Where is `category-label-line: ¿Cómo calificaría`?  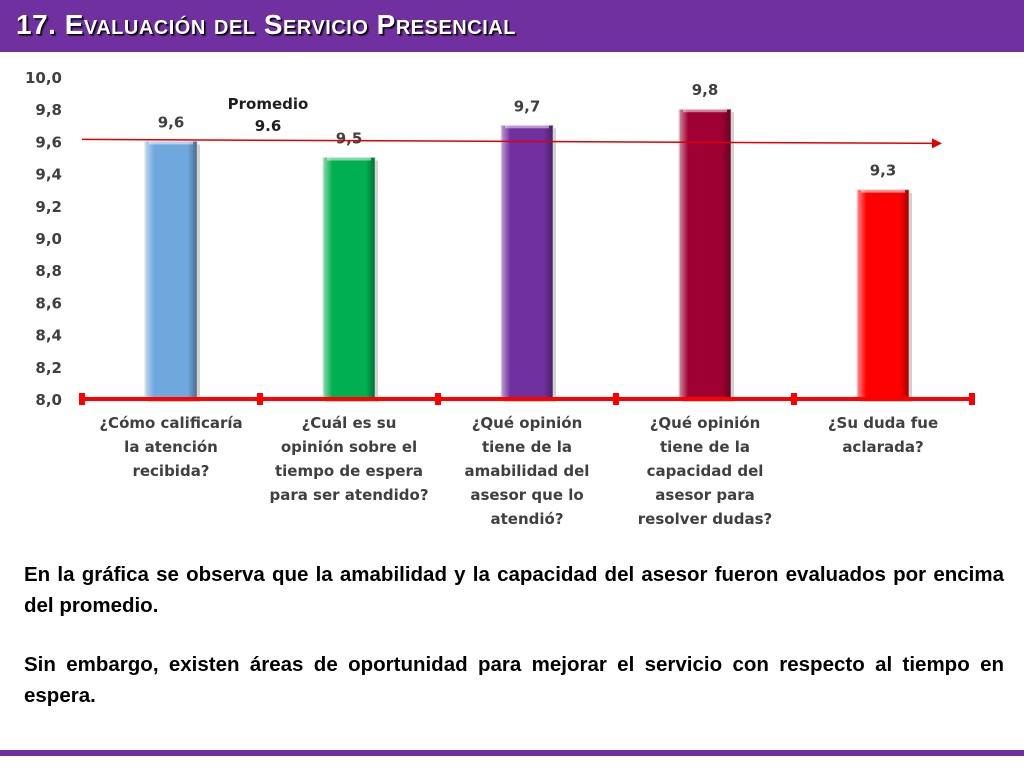 category-label-line: ¿Cómo calificaría is located at coordinates (170, 423).